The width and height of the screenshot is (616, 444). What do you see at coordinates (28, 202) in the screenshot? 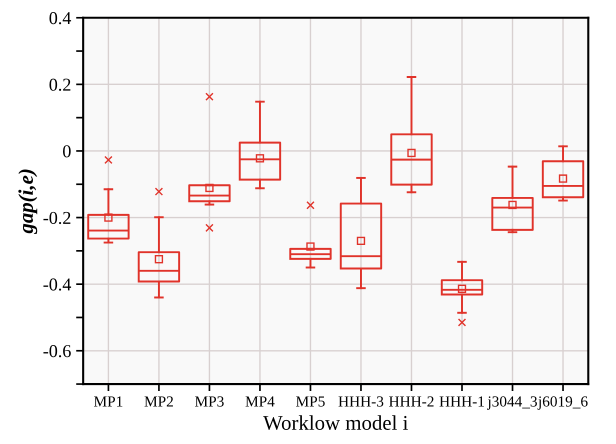
I see `y-axis-title: gap(i,e)` at bounding box center [28, 202].